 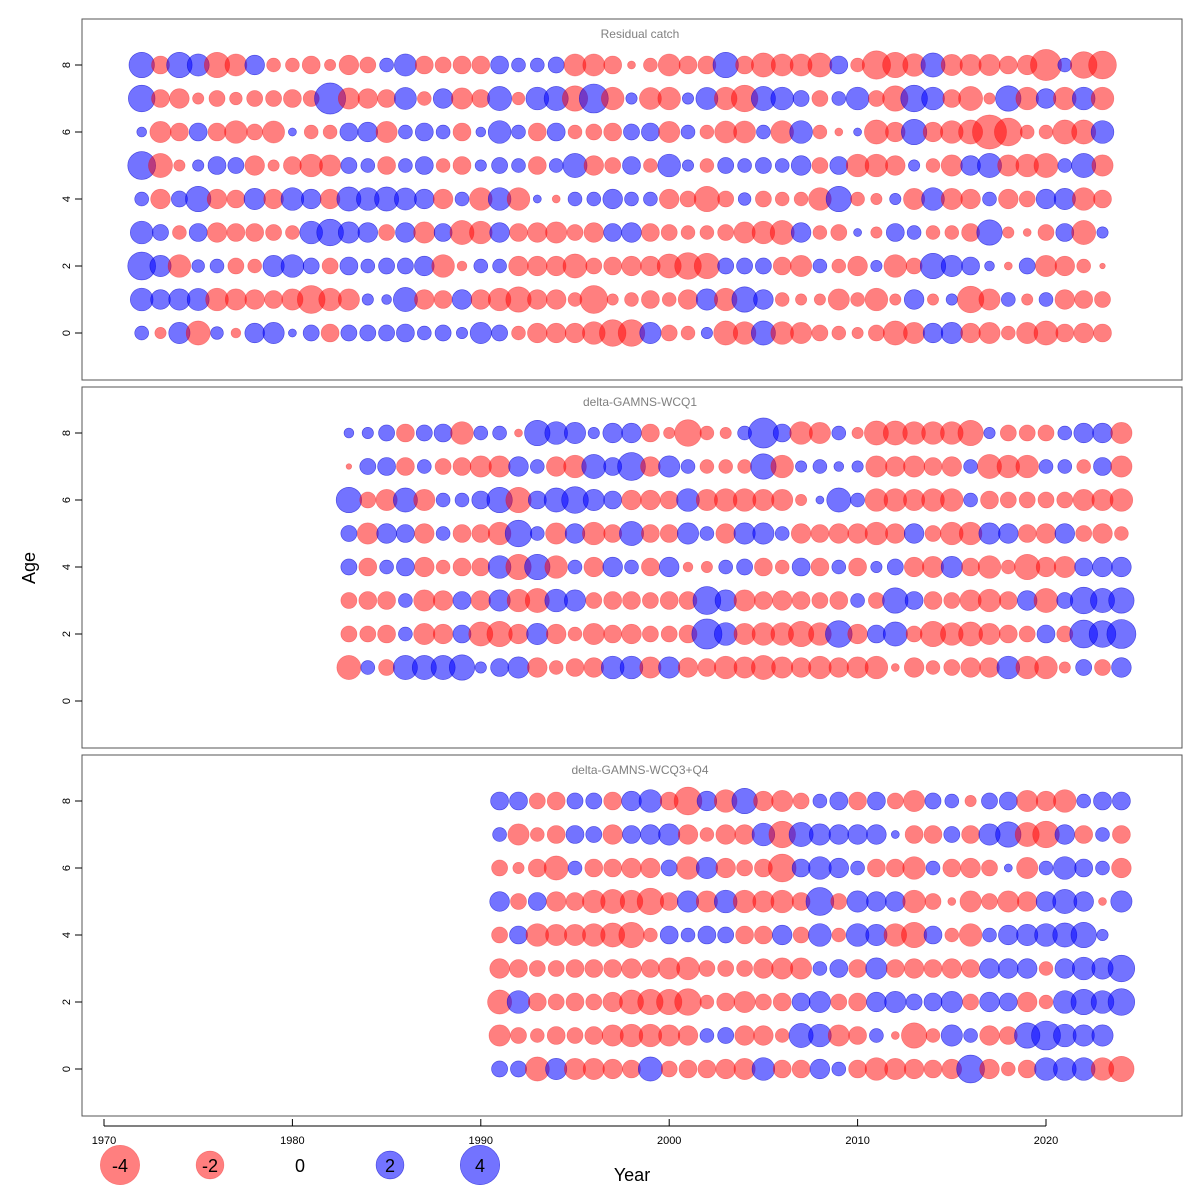 What do you see at coordinates (67, 132) in the screenshot?
I see `y-tick-label: 6` at bounding box center [67, 132].